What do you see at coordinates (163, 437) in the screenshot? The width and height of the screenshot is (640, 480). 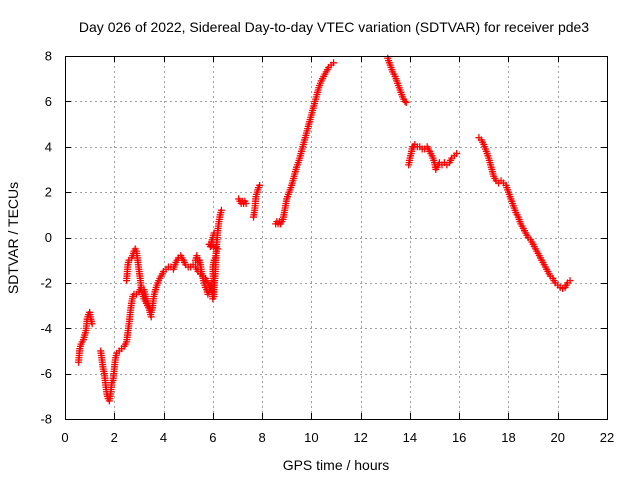 I see `x-tick-label: 4` at bounding box center [163, 437].